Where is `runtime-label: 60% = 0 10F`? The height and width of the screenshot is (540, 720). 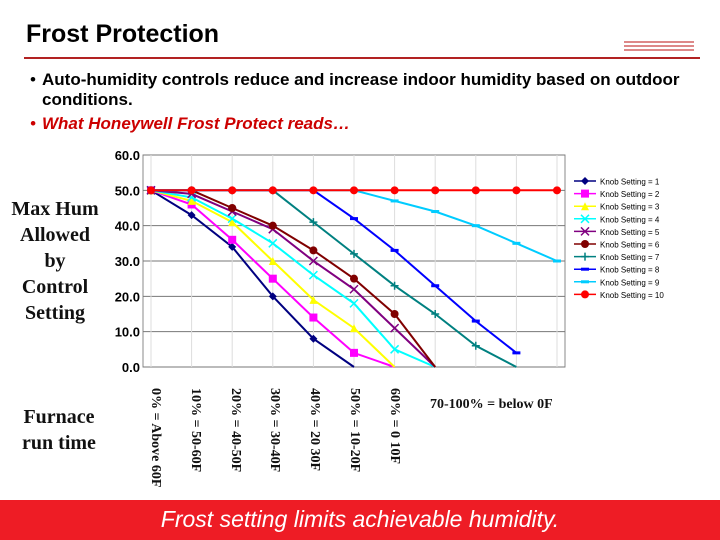
runtime-label: 60% = 0 10F is located at coordinates (394, 426).